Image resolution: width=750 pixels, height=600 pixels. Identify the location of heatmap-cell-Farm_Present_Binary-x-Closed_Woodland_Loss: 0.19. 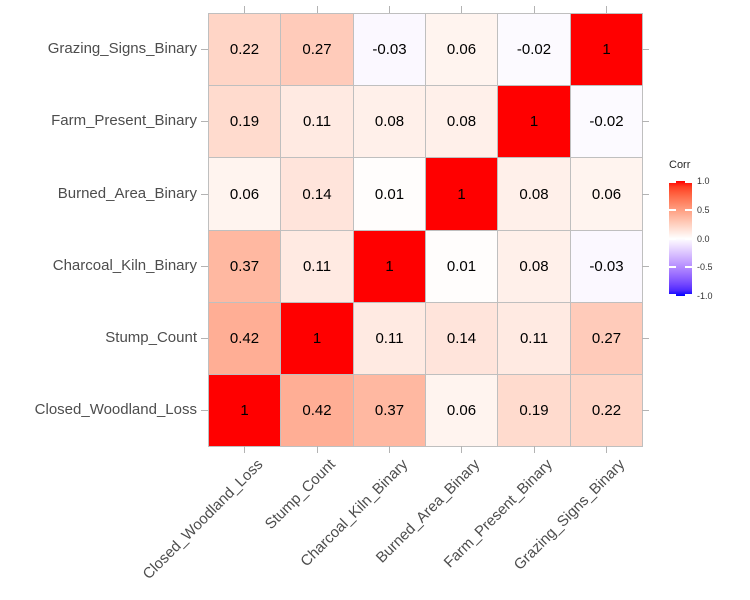
(244, 121).